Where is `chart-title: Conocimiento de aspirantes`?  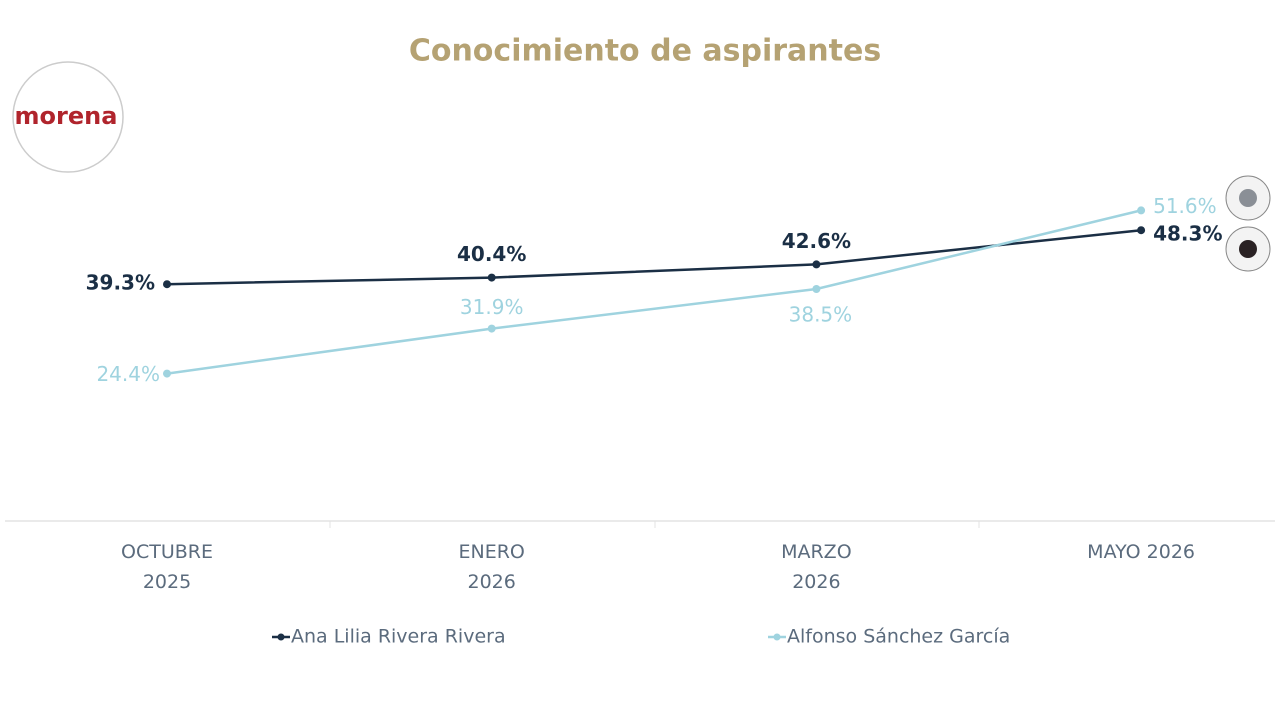 chart-title: Conocimiento de aspirantes is located at coordinates (645, 51).